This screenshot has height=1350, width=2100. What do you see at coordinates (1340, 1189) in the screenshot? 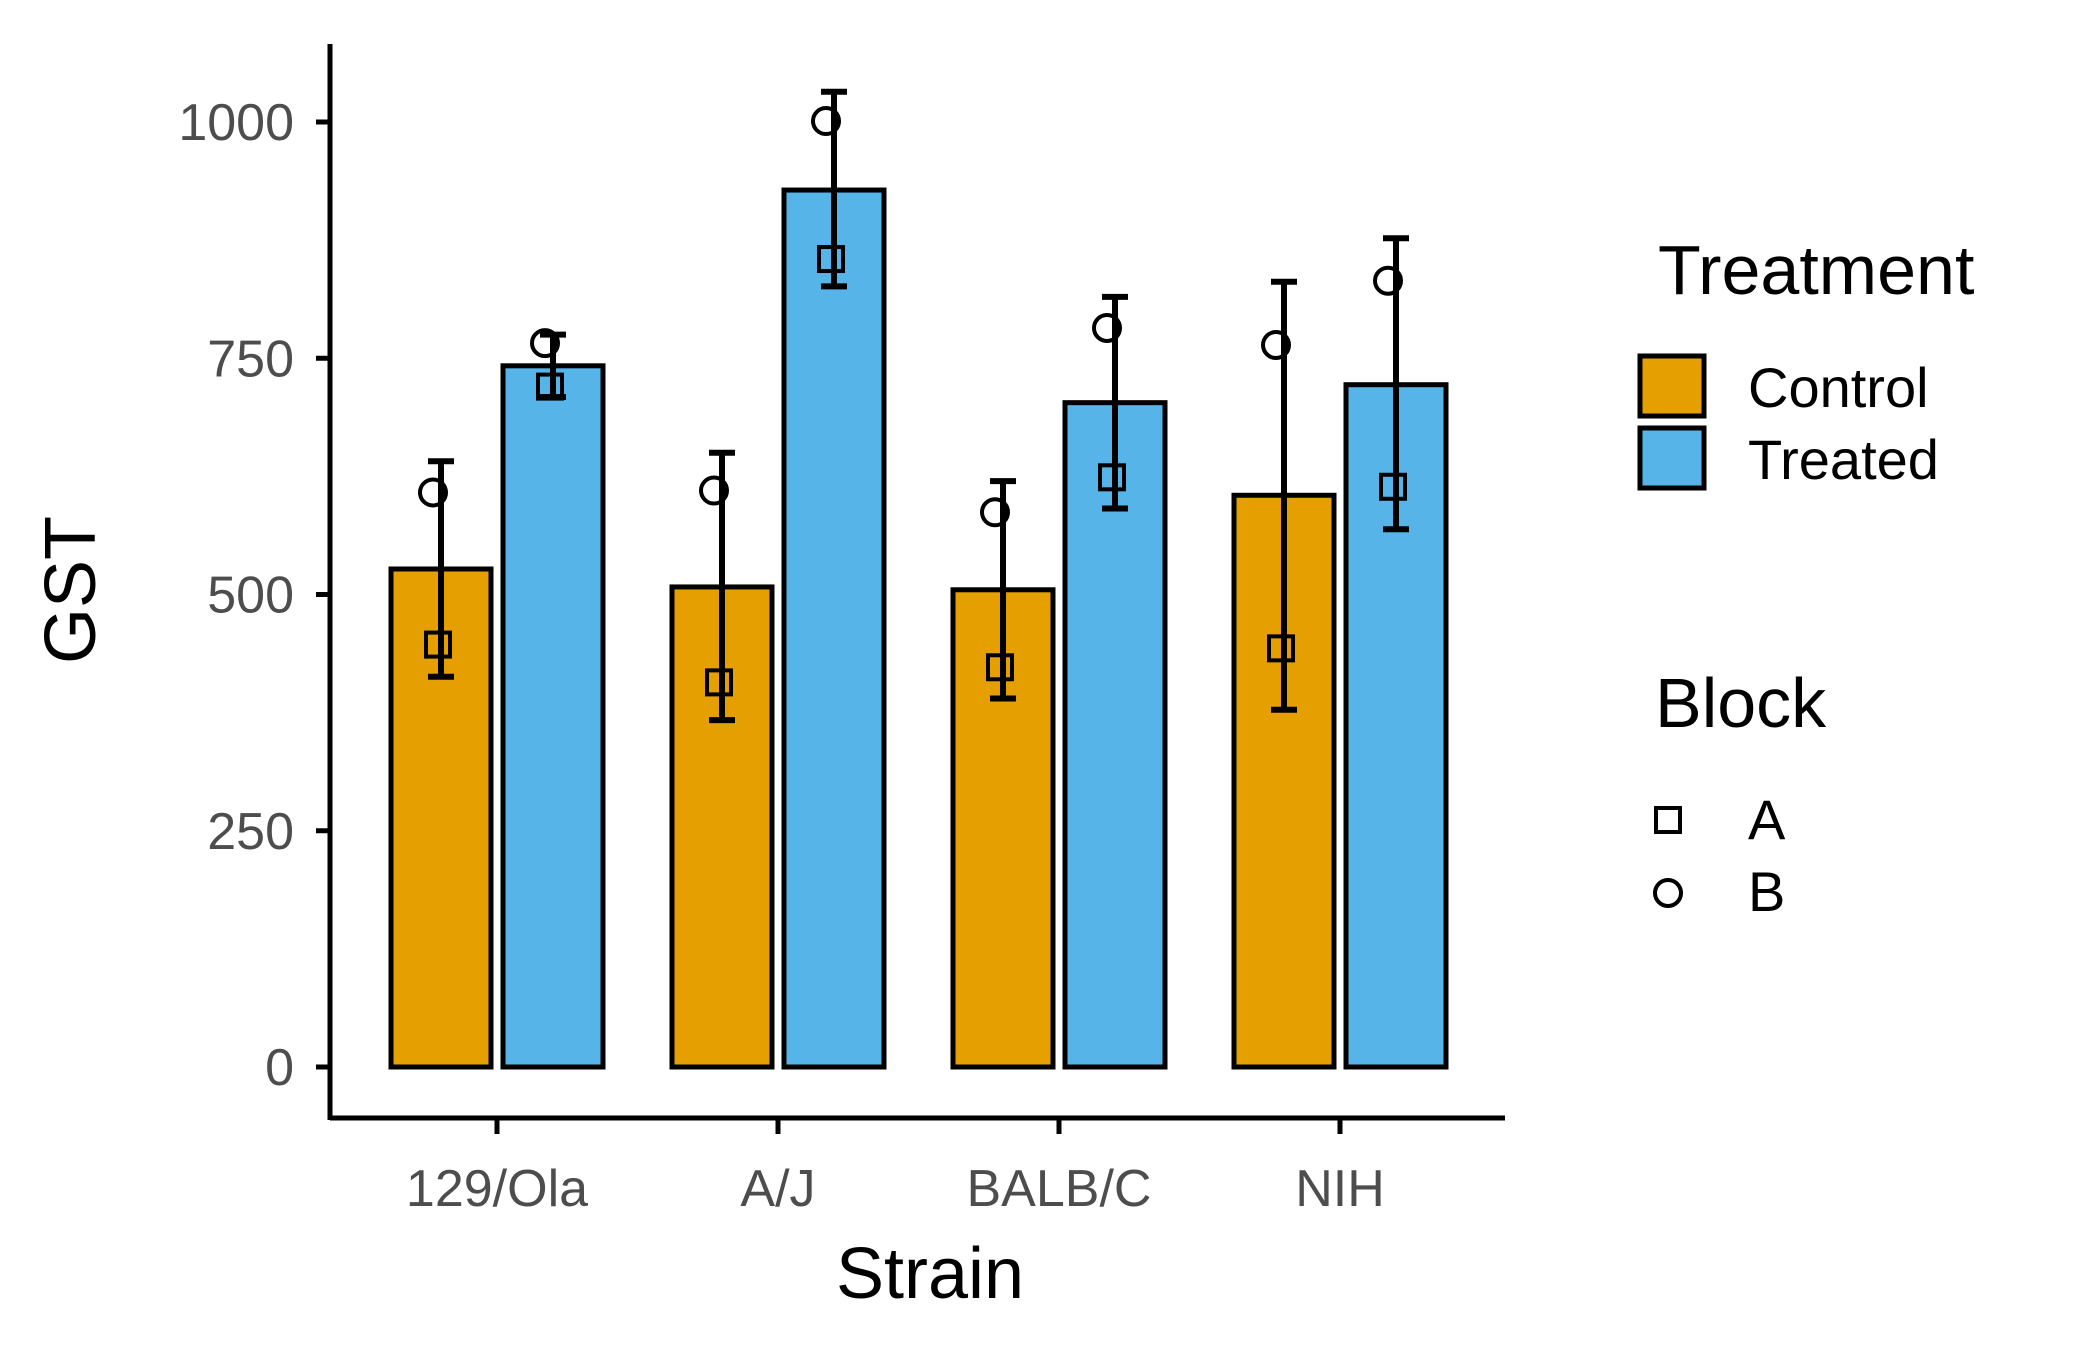
I see `x-tick-label: NIH` at bounding box center [1340, 1189].